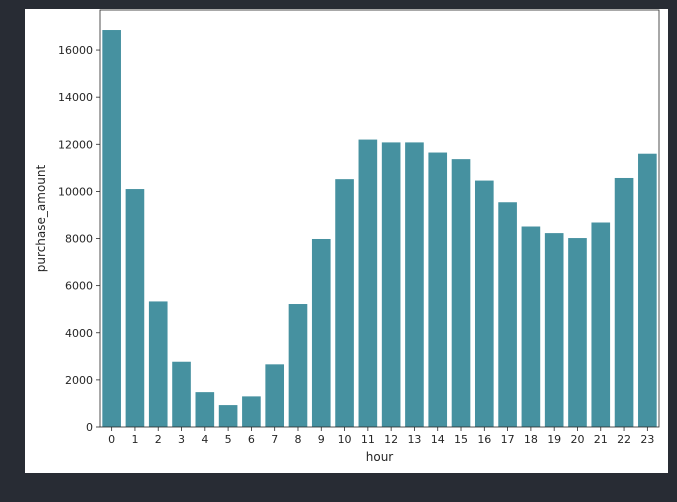 The image size is (677, 502). Describe the element at coordinates (508, 439) in the screenshot. I see `x-tick-label: 17` at that location.